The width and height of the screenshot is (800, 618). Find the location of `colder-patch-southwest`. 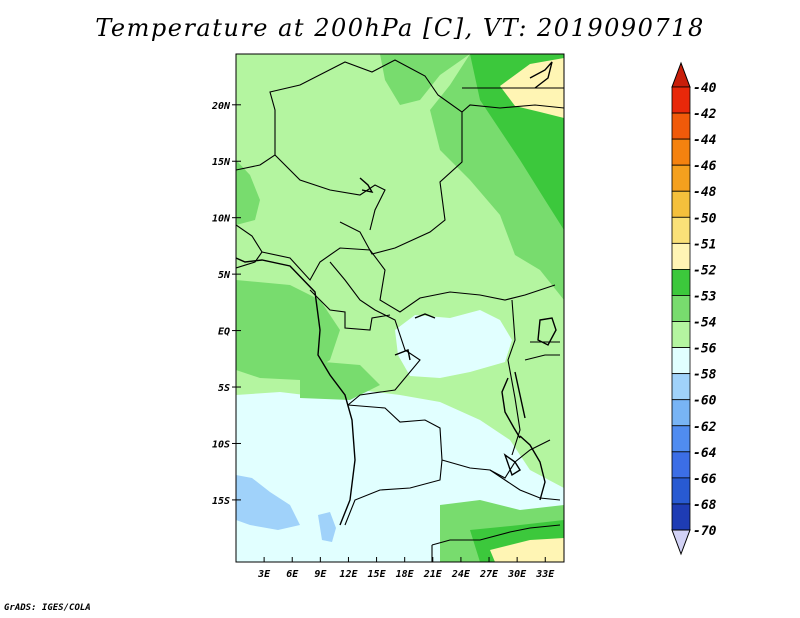

colder-patch-southwest is located at coordinates (268, 502).